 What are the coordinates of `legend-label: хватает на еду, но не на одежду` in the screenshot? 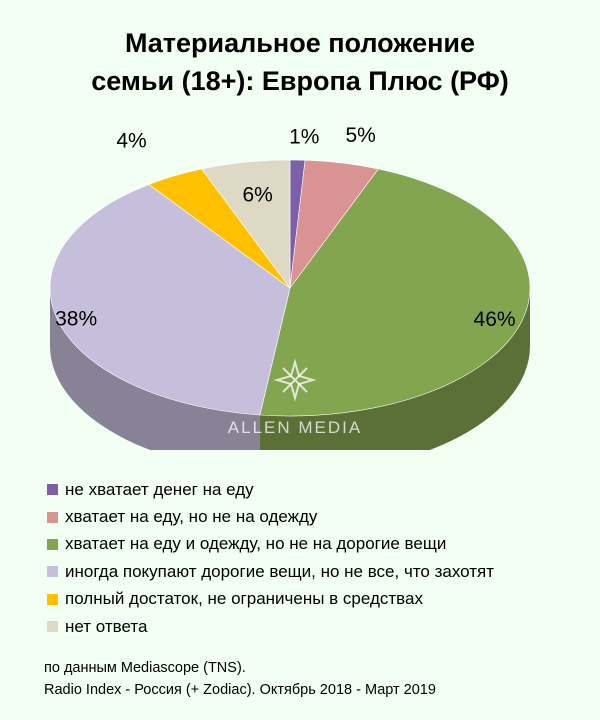 It's located at (191, 517).